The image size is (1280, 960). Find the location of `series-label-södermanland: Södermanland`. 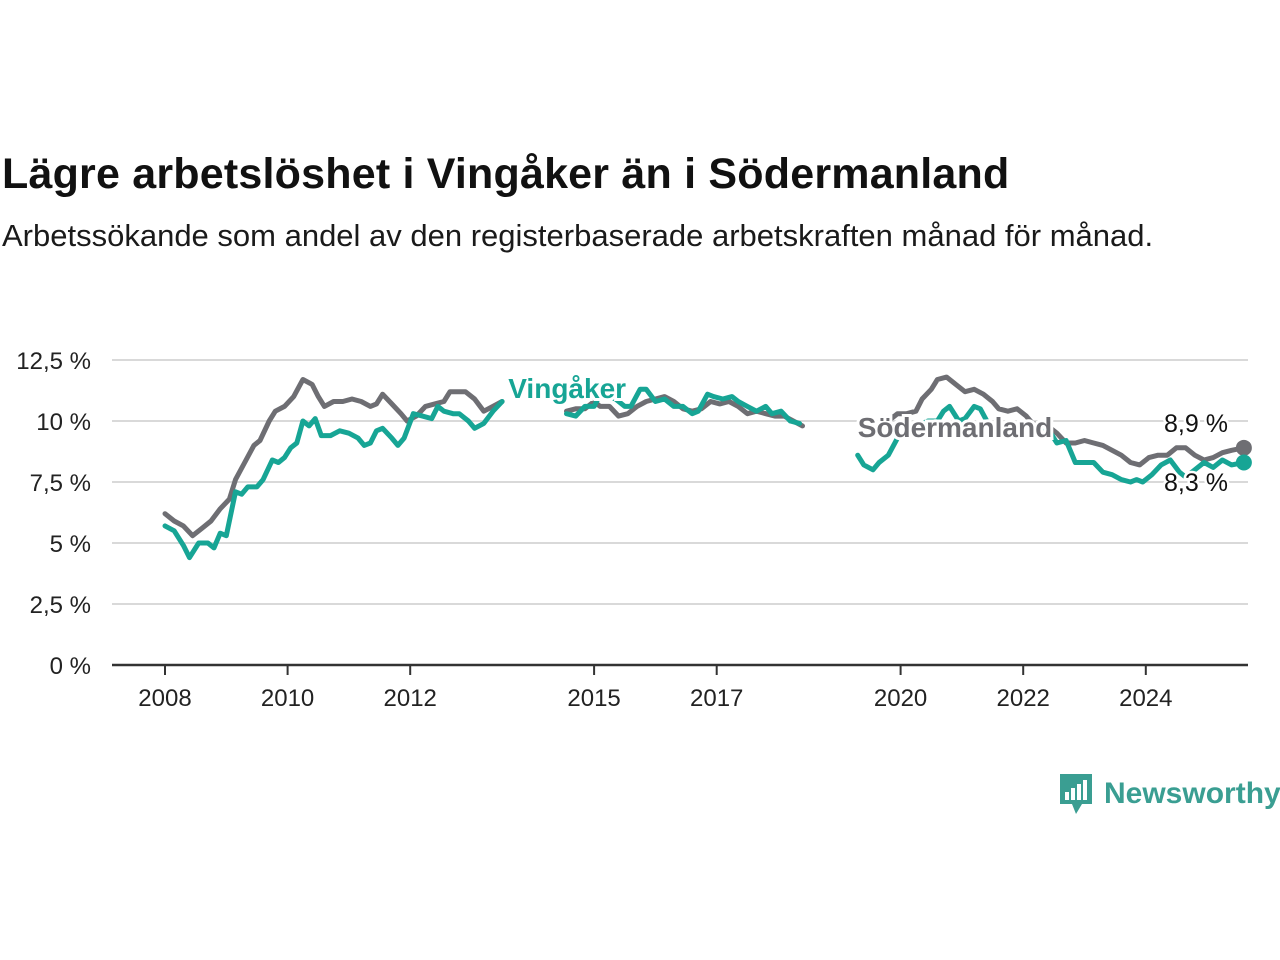

series-label-södermanland: Södermanland is located at coordinates (955, 427).